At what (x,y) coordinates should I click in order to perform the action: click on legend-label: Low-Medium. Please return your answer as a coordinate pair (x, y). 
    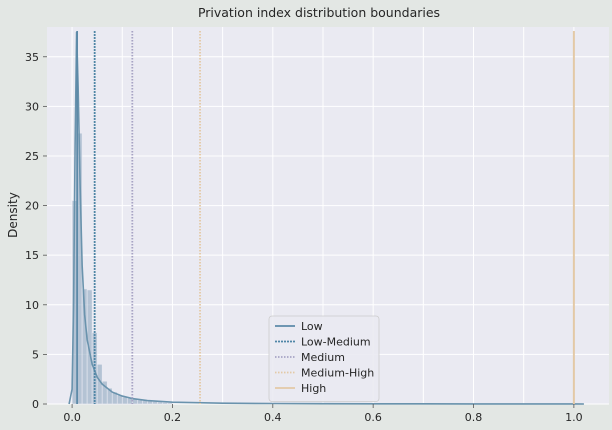
    Looking at the image, I should click on (336, 342).